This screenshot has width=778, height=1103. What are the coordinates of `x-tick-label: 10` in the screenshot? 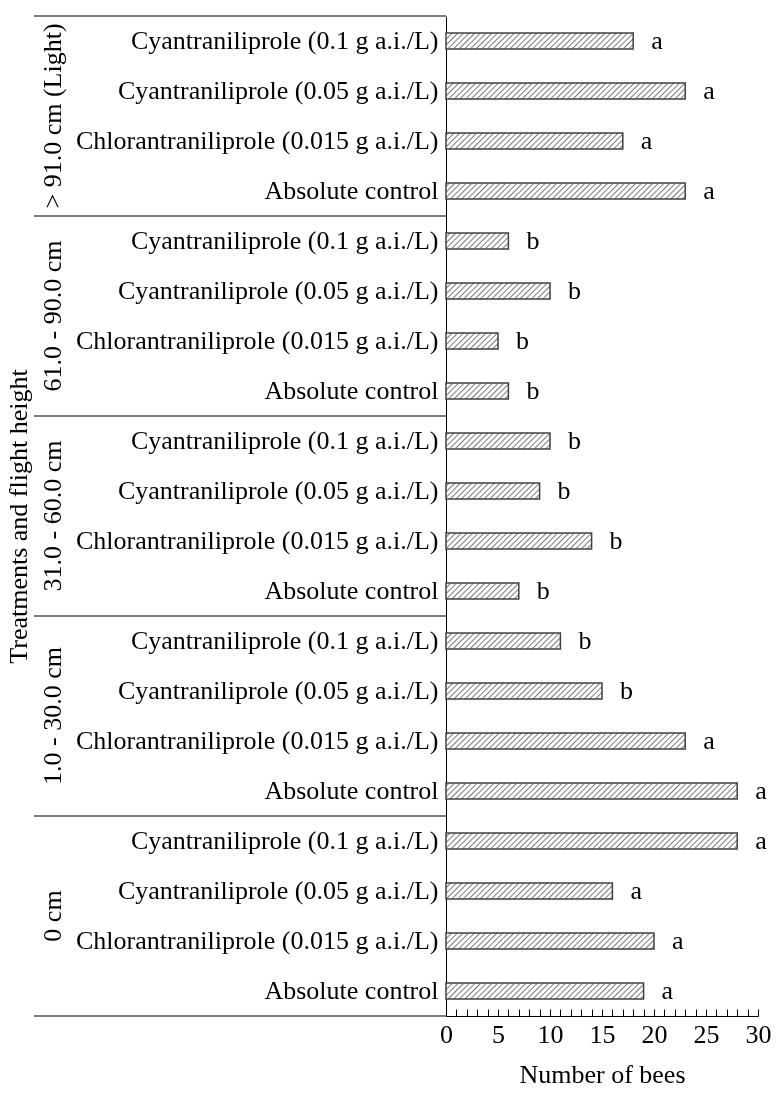 It's located at (550, 1034).